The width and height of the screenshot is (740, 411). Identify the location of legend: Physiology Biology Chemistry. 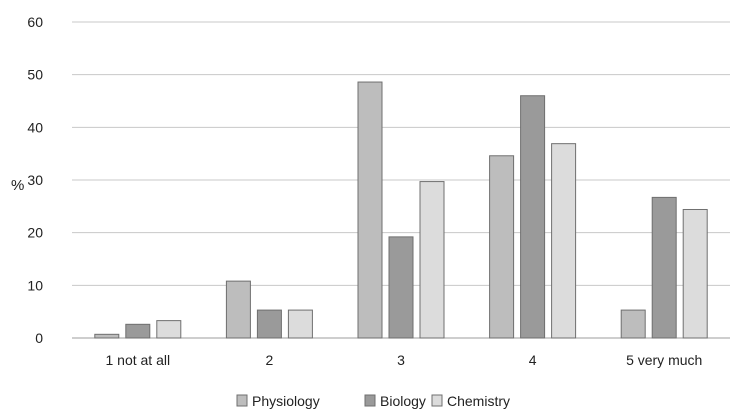
(373, 401).